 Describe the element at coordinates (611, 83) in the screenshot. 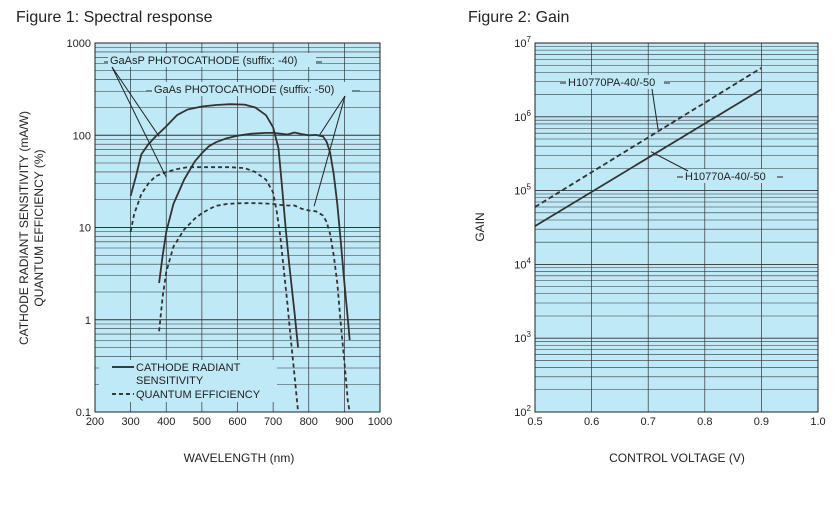

I see `series1-label: H10770PA-40/-50` at that location.